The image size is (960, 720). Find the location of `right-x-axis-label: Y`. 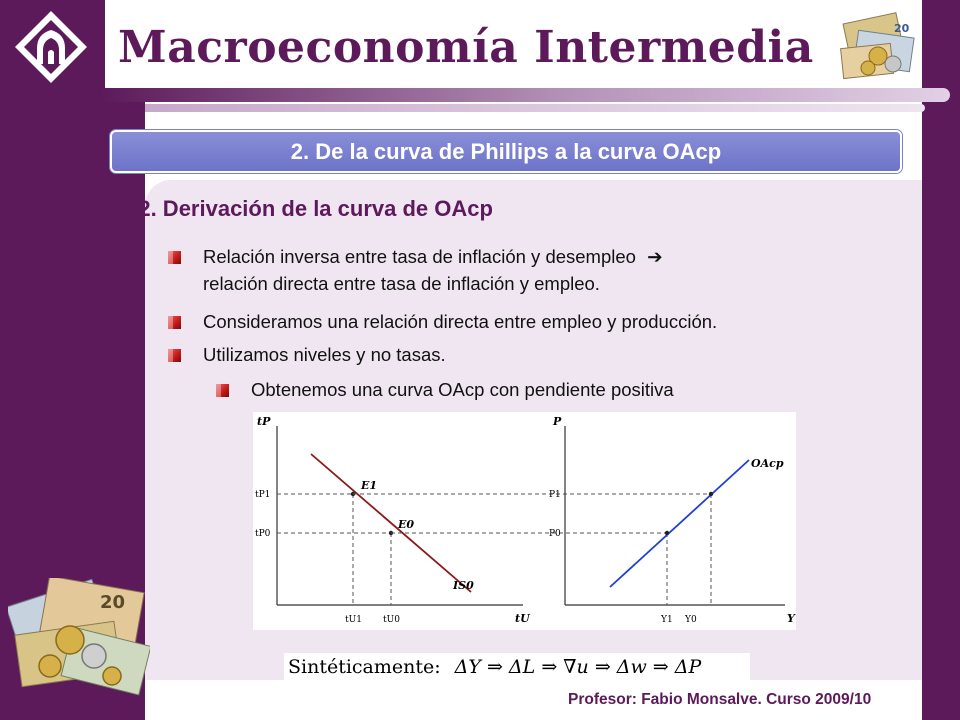

right-x-axis-label: Y is located at coordinates (791, 618).